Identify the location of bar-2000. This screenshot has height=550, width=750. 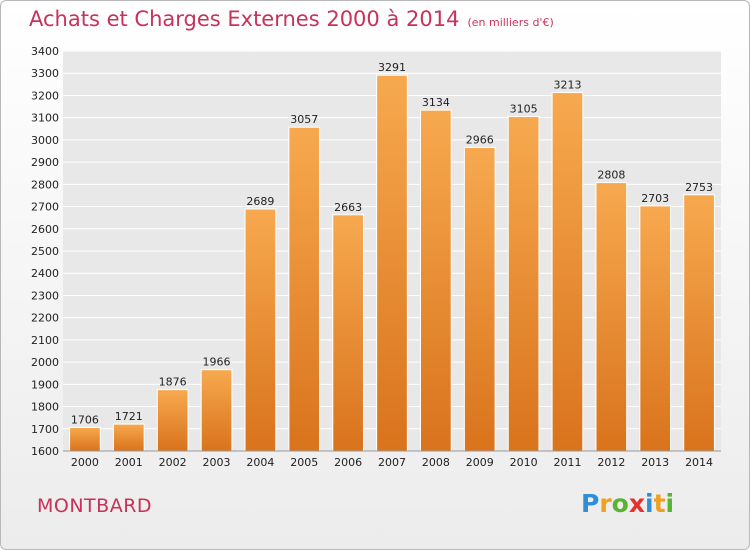
(85, 439).